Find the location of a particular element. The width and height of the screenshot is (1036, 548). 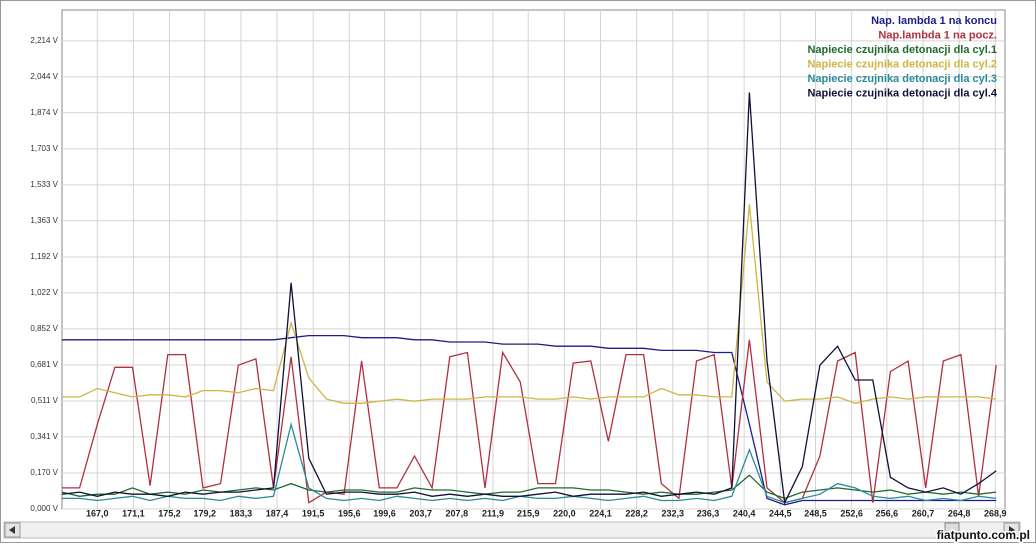

x-tick-label: 191,5 is located at coordinates (313, 513).